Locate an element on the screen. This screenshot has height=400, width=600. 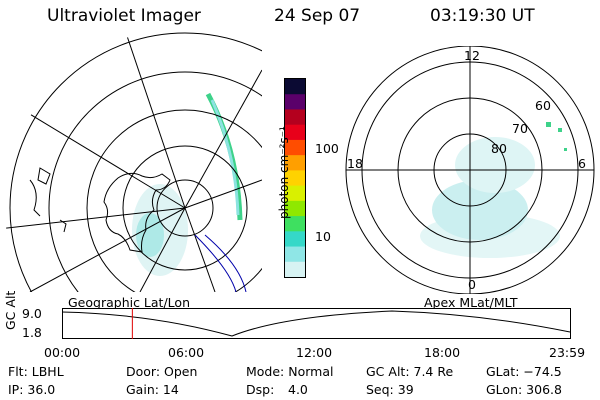
altitude-curve is located at coordinates (316, 323).